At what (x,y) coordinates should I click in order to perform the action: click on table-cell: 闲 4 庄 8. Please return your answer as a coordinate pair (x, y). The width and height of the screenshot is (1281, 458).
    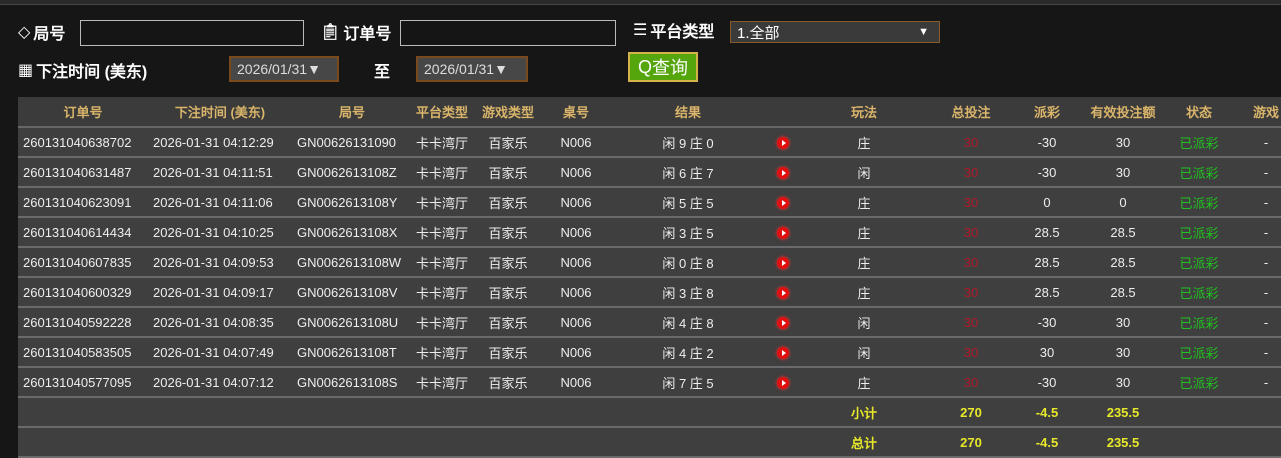
    Looking at the image, I should click on (688, 322).